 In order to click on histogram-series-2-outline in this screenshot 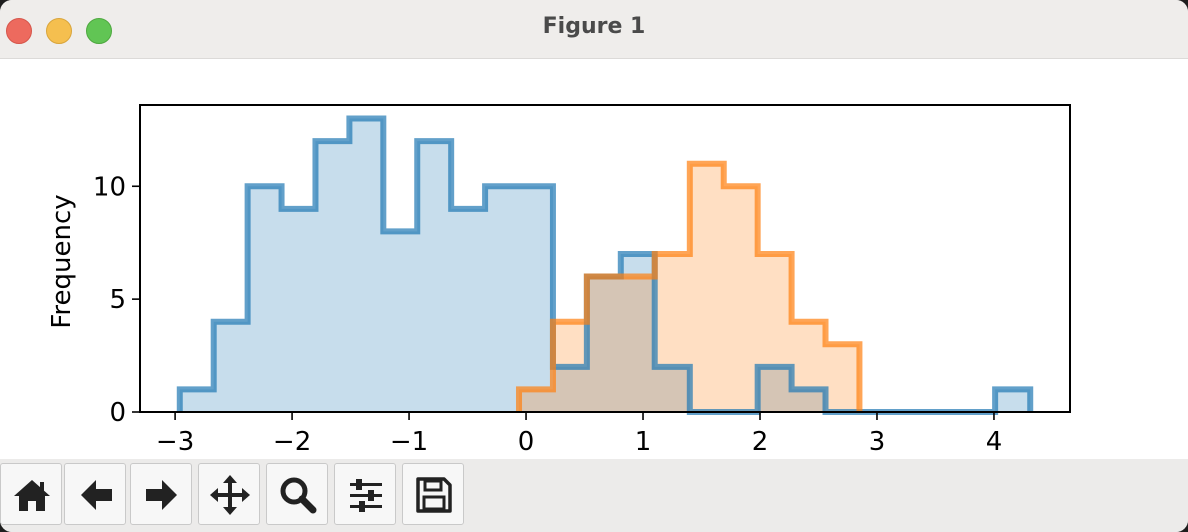, I will do `click(689, 286)`.